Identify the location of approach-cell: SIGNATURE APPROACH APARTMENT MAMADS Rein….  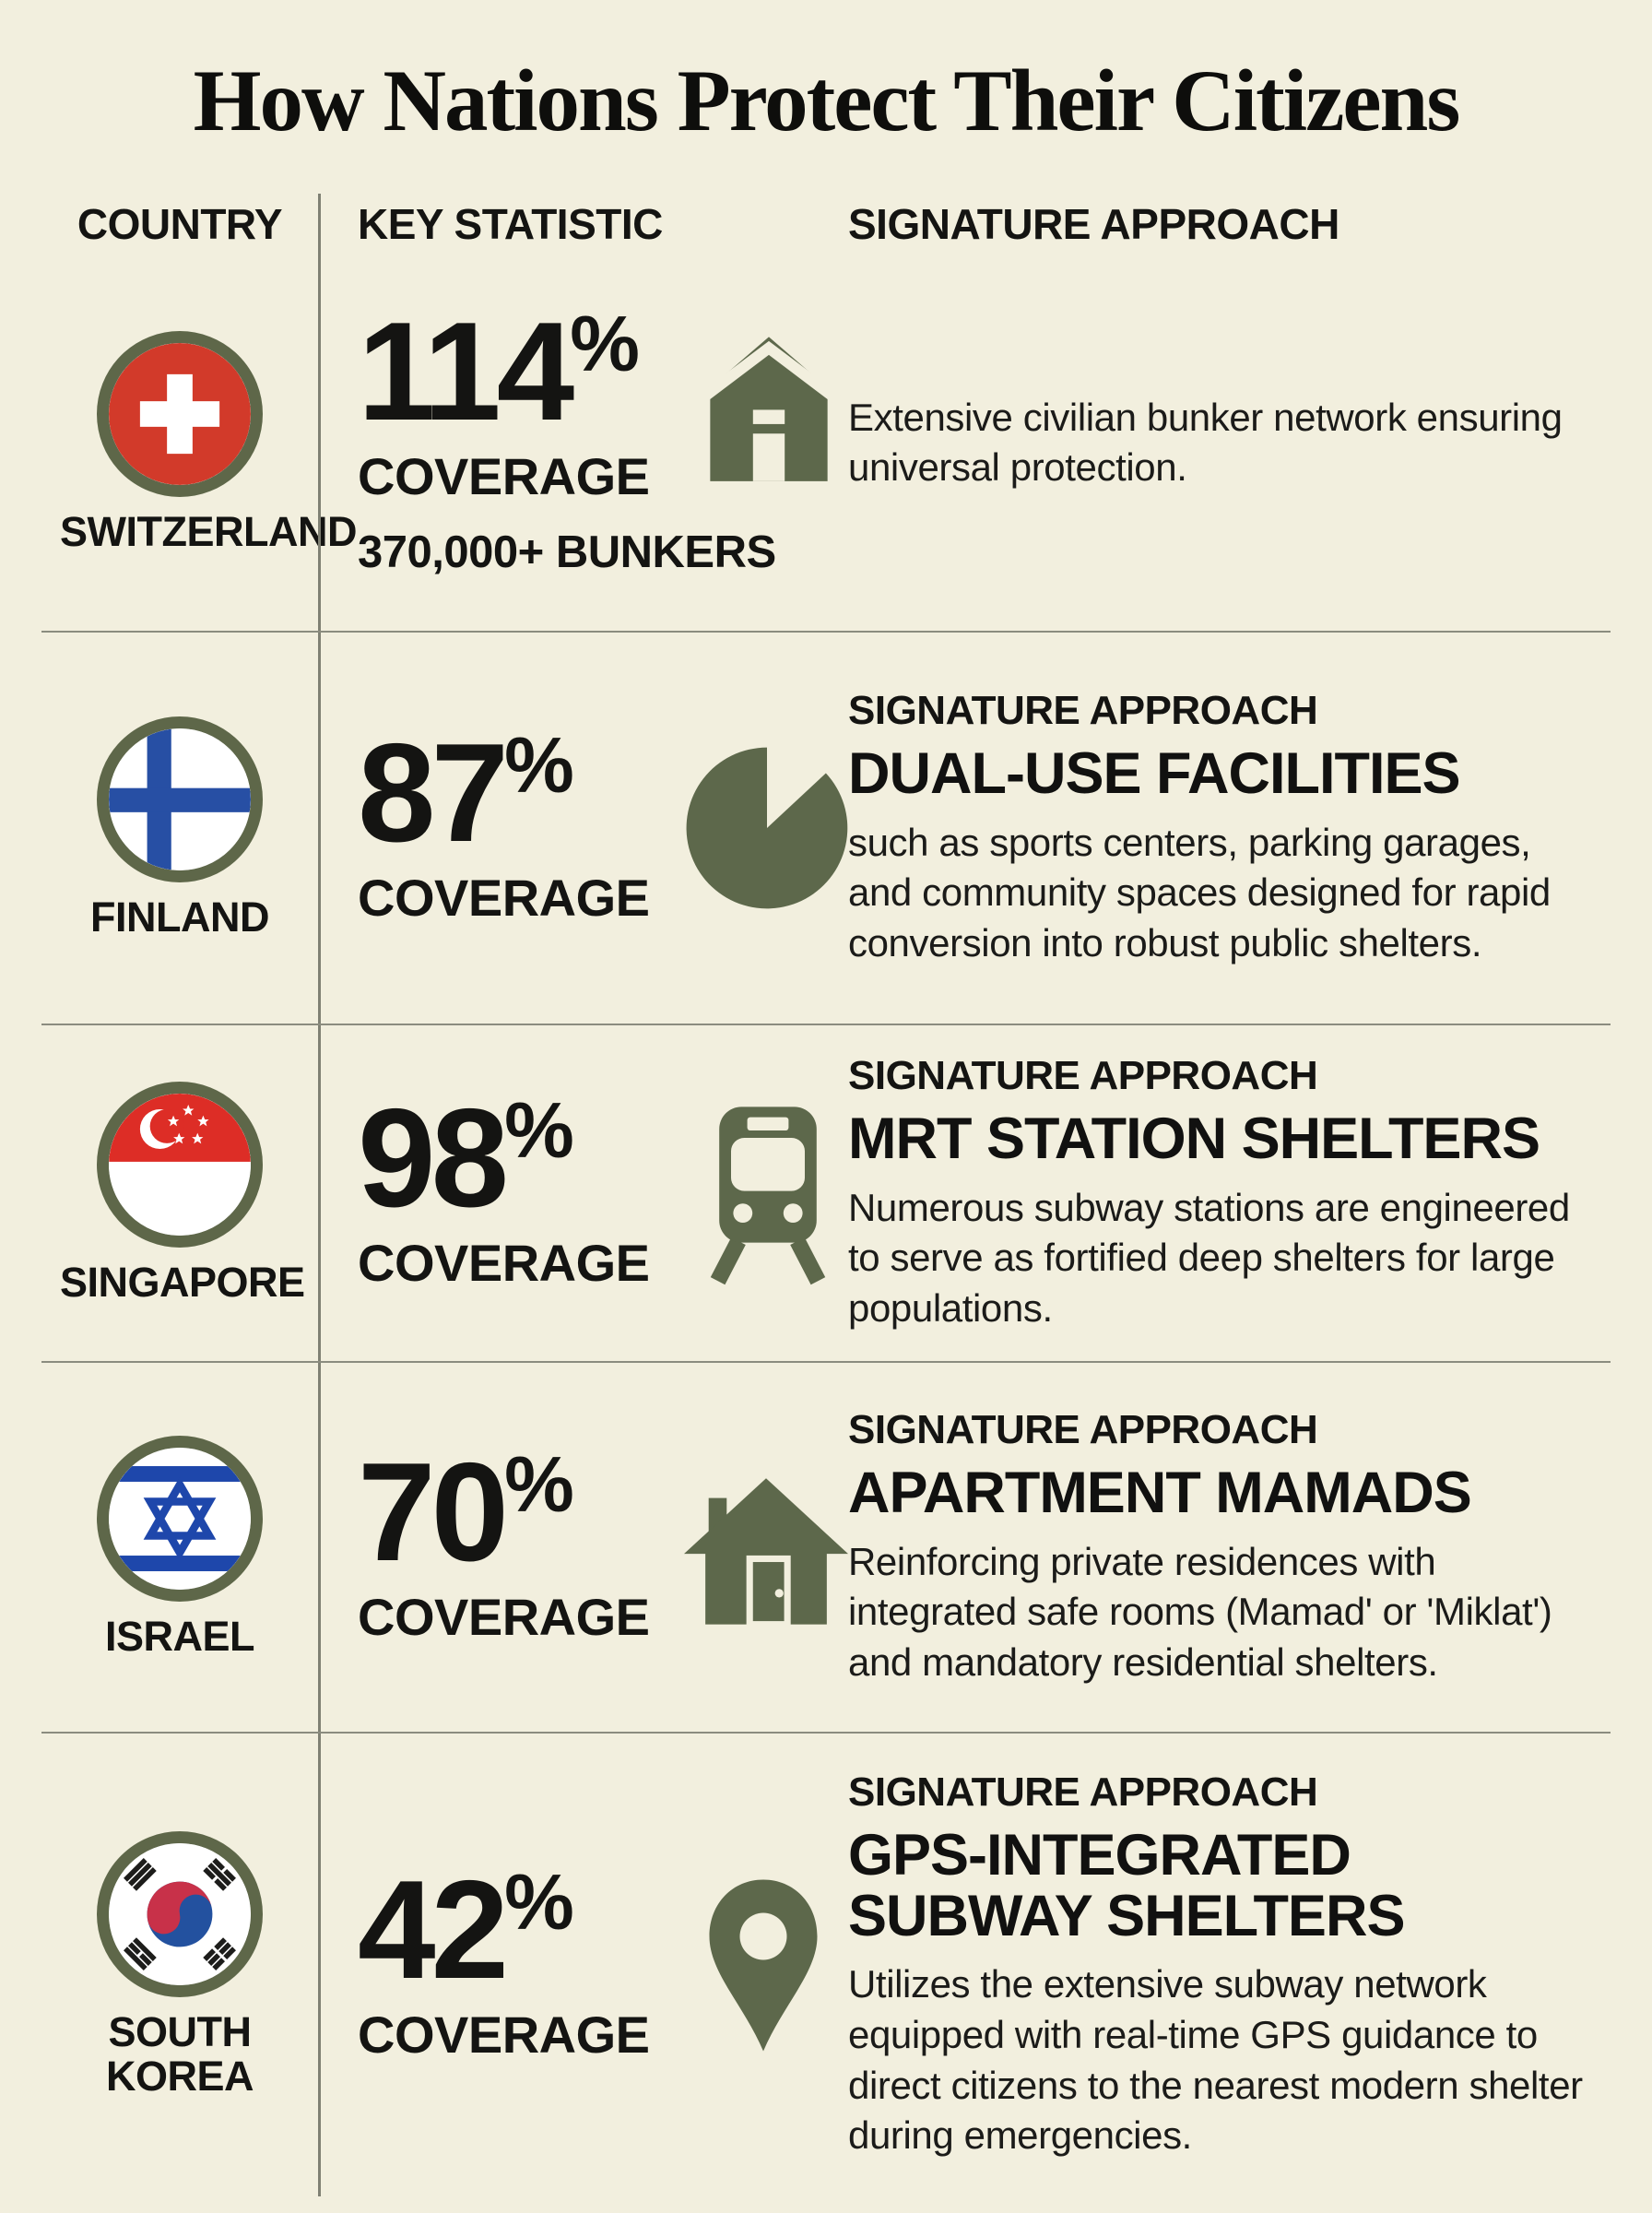
(1229, 1547).